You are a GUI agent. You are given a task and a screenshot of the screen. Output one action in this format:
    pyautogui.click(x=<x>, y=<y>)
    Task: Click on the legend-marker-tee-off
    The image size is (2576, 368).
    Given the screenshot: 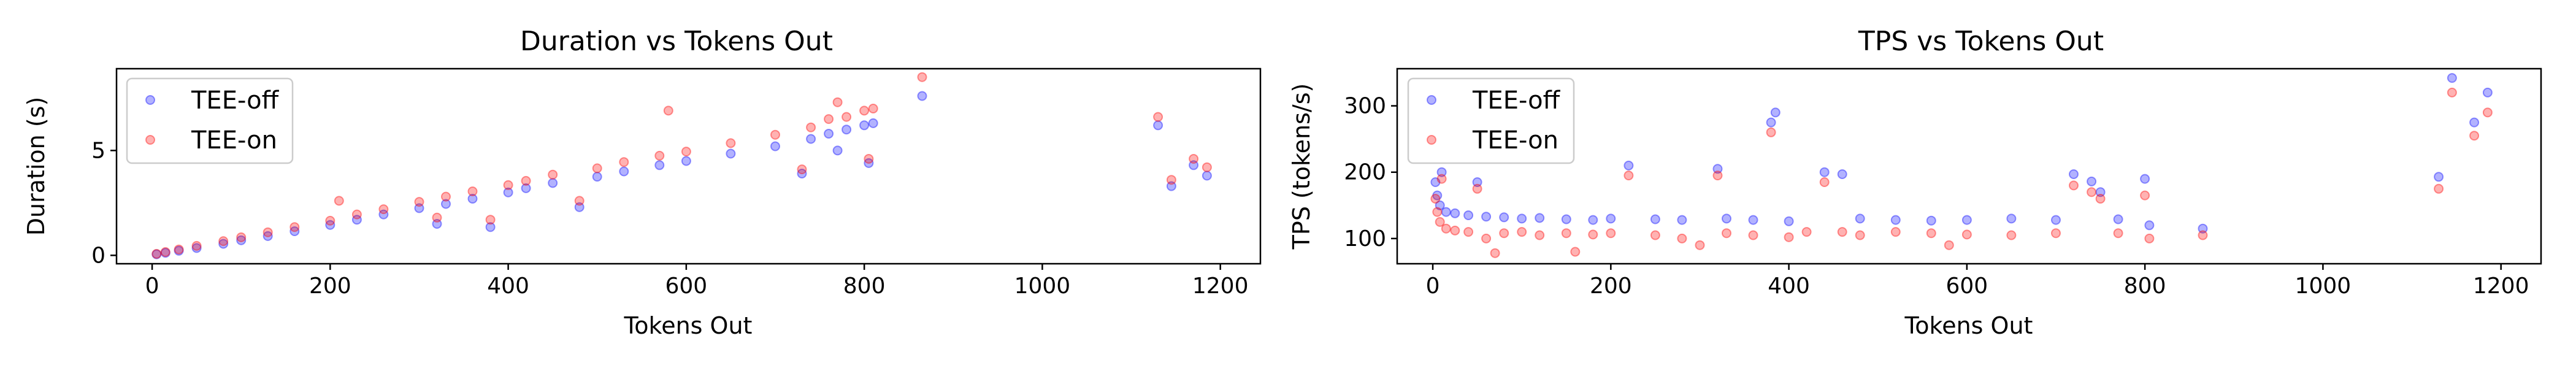 What is the action you would take?
    pyautogui.click(x=150, y=100)
    